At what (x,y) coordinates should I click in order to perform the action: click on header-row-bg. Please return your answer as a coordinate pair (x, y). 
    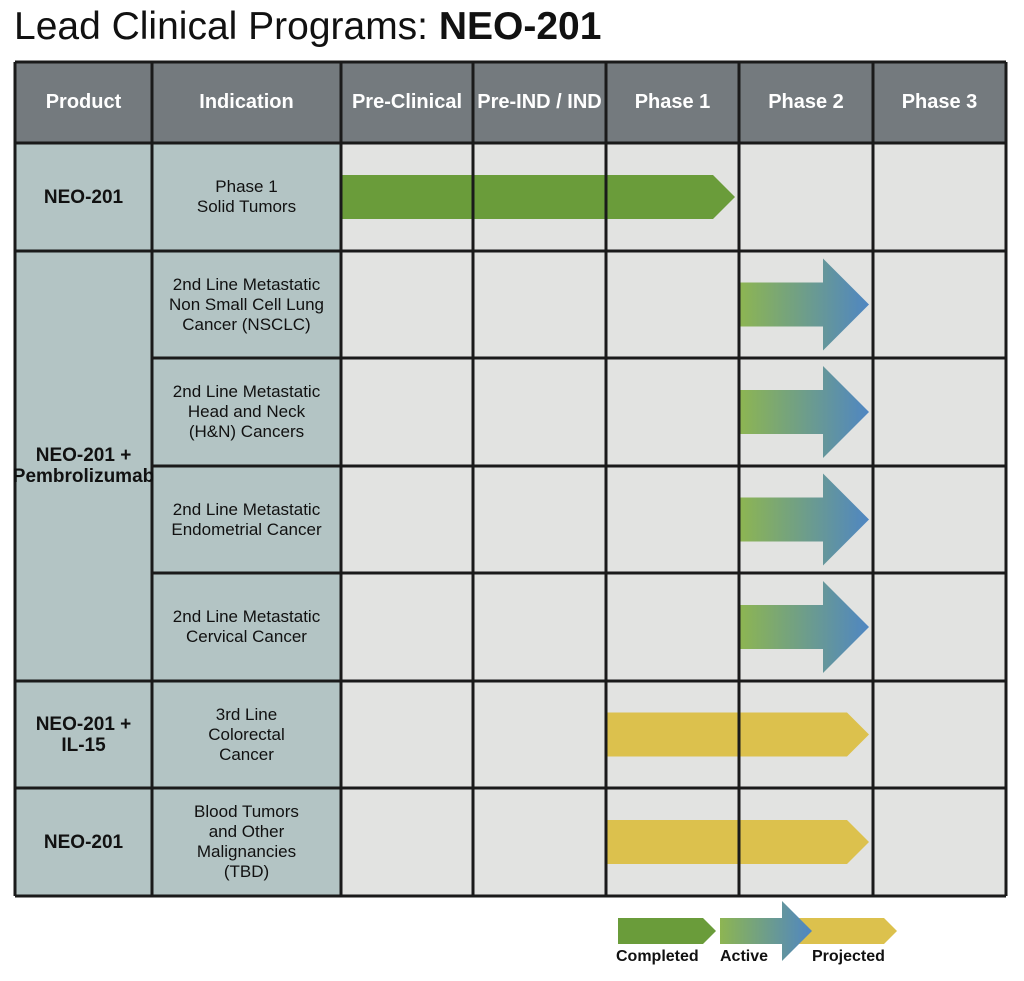
    Looking at the image, I should click on (510, 102).